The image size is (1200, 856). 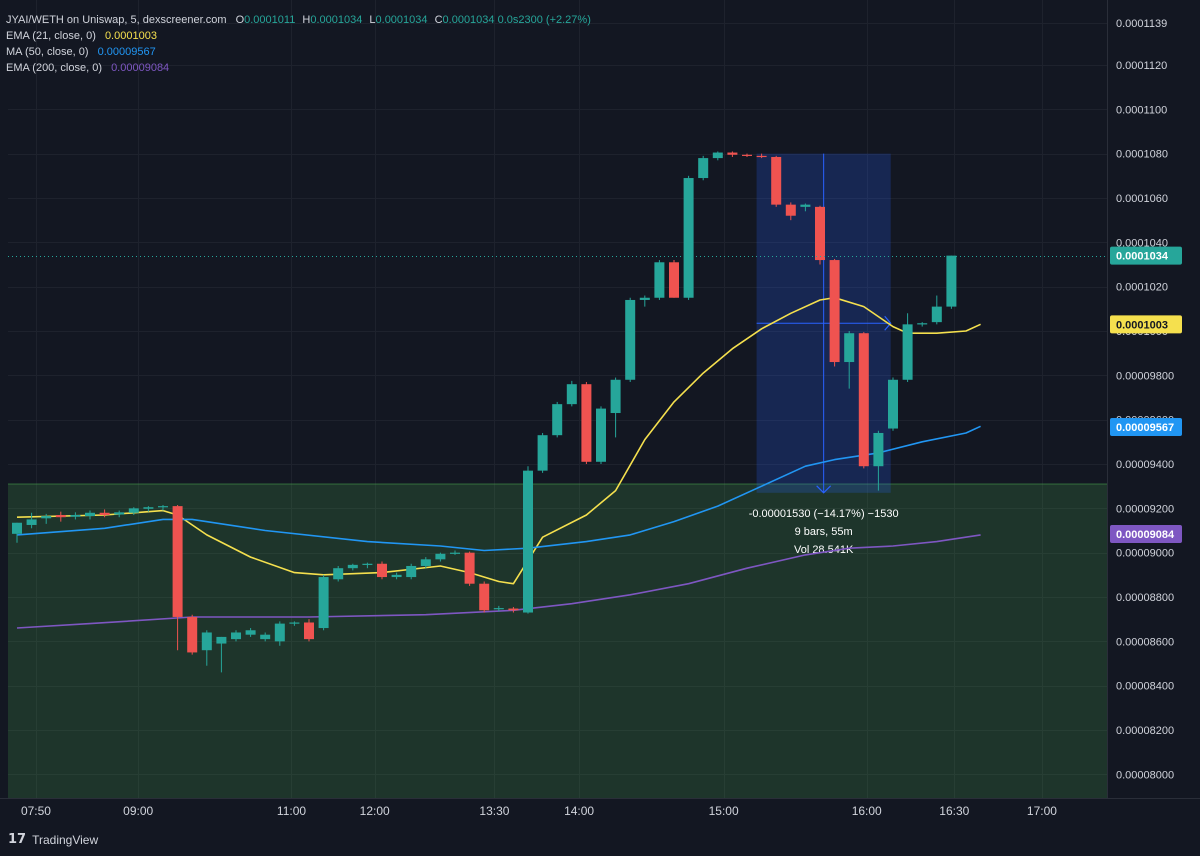 What do you see at coordinates (17, 839) in the screenshot?
I see `tradingview-logo-icon: 𝟭𝟳` at bounding box center [17, 839].